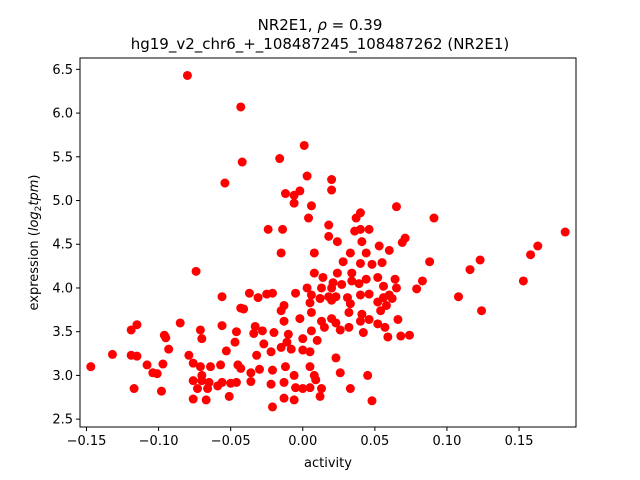 Image resolution: width=640 pixels, height=480 pixels. What do you see at coordinates (62, 157) in the screenshot?
I see `y-tick-label: 5.5` at bounding box center [62, 157].